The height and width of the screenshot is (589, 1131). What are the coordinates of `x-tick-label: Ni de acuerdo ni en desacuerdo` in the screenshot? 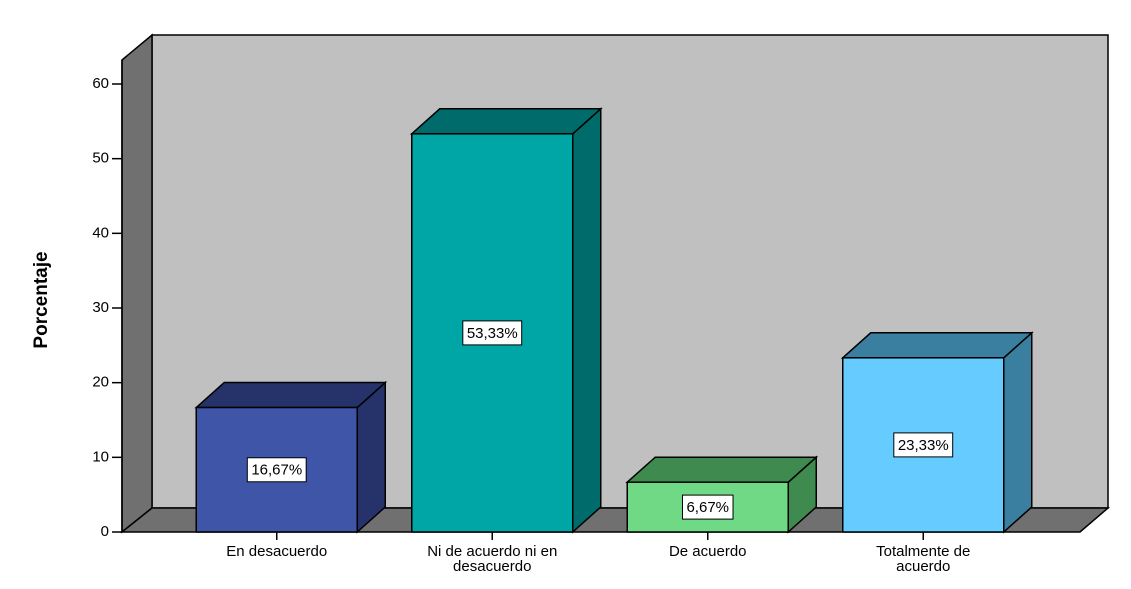 It's located at (492, 559).